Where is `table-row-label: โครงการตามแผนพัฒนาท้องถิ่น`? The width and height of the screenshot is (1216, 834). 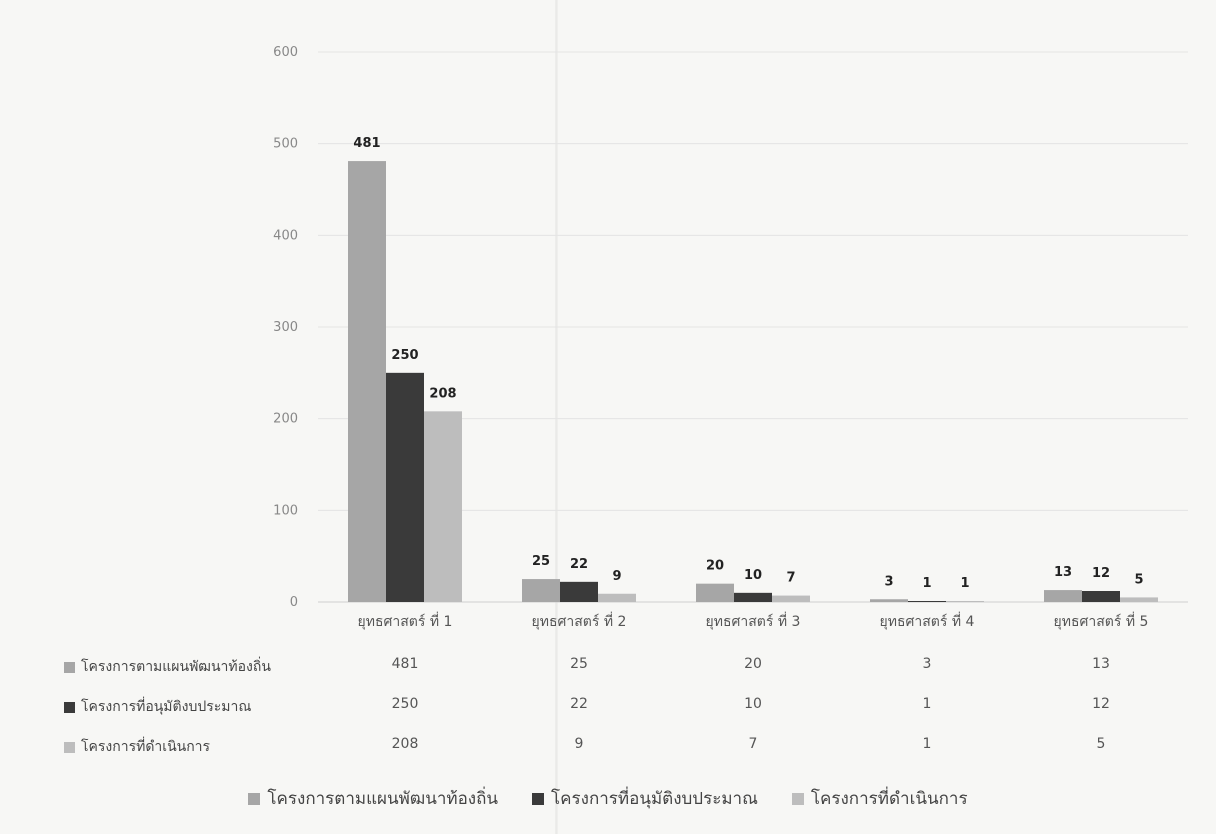
table-row-label: โครงการตามแผนพัฒนาท้องถิ่น is located at coordinates (167, 667).